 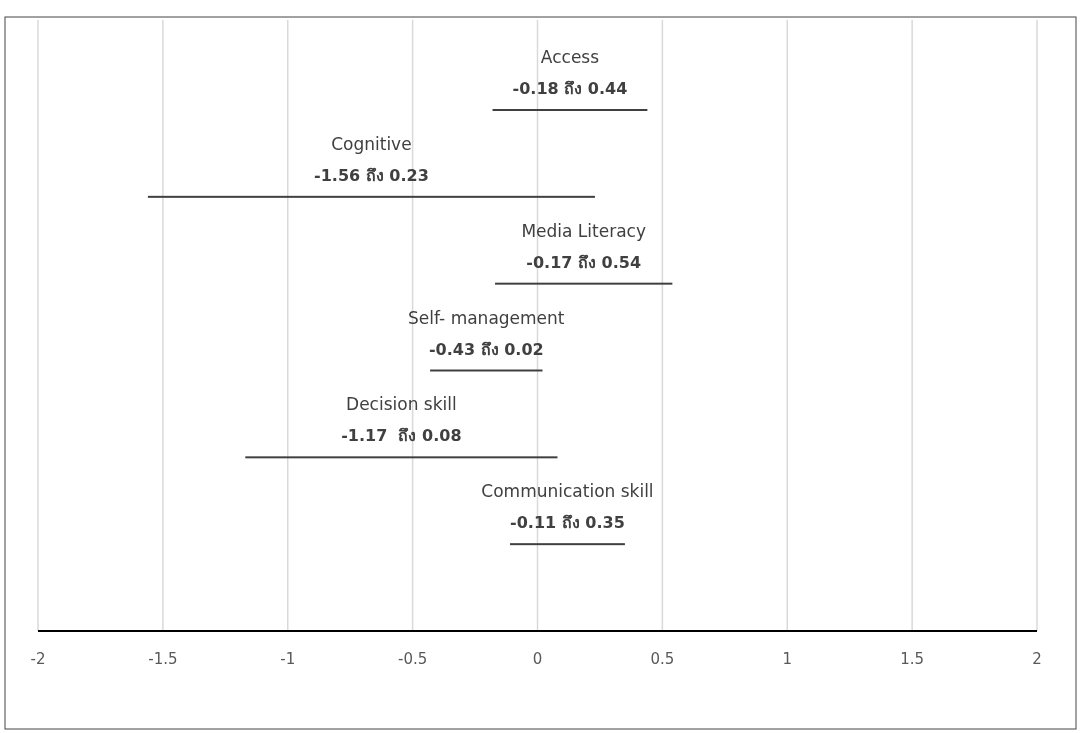 I want to click on x-tick-label: 1.5, so click(x=912, y=659).